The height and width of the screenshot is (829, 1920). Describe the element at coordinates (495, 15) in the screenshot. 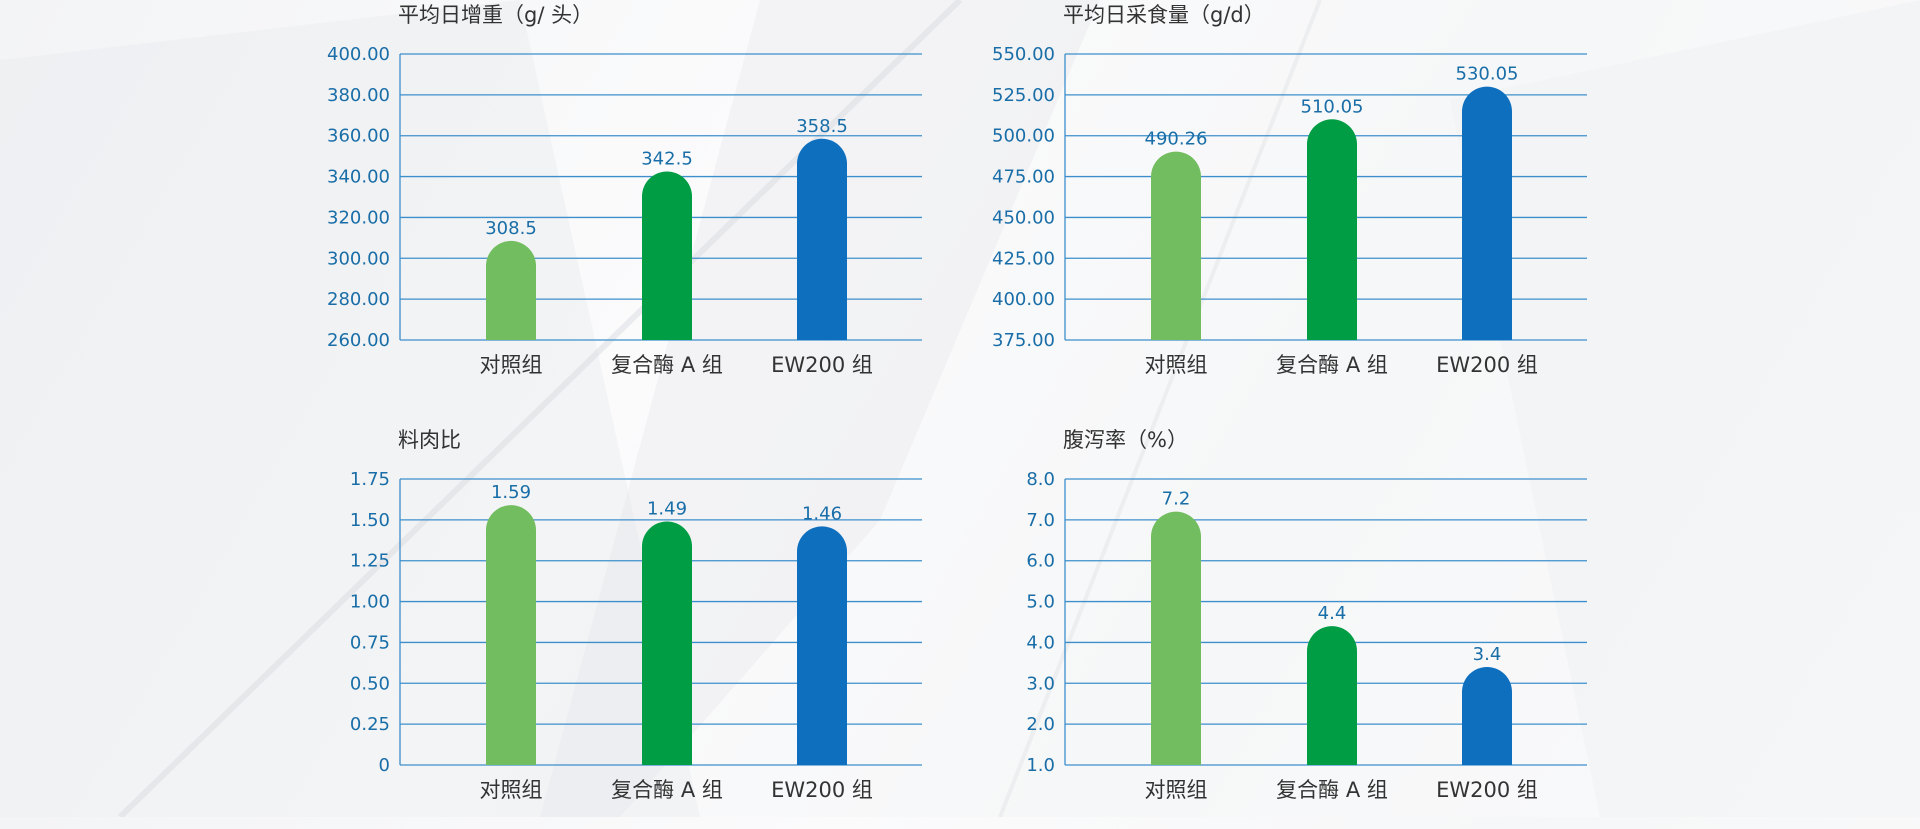

I see `chart-title: 平均日增重（g/ 头）` at that location.